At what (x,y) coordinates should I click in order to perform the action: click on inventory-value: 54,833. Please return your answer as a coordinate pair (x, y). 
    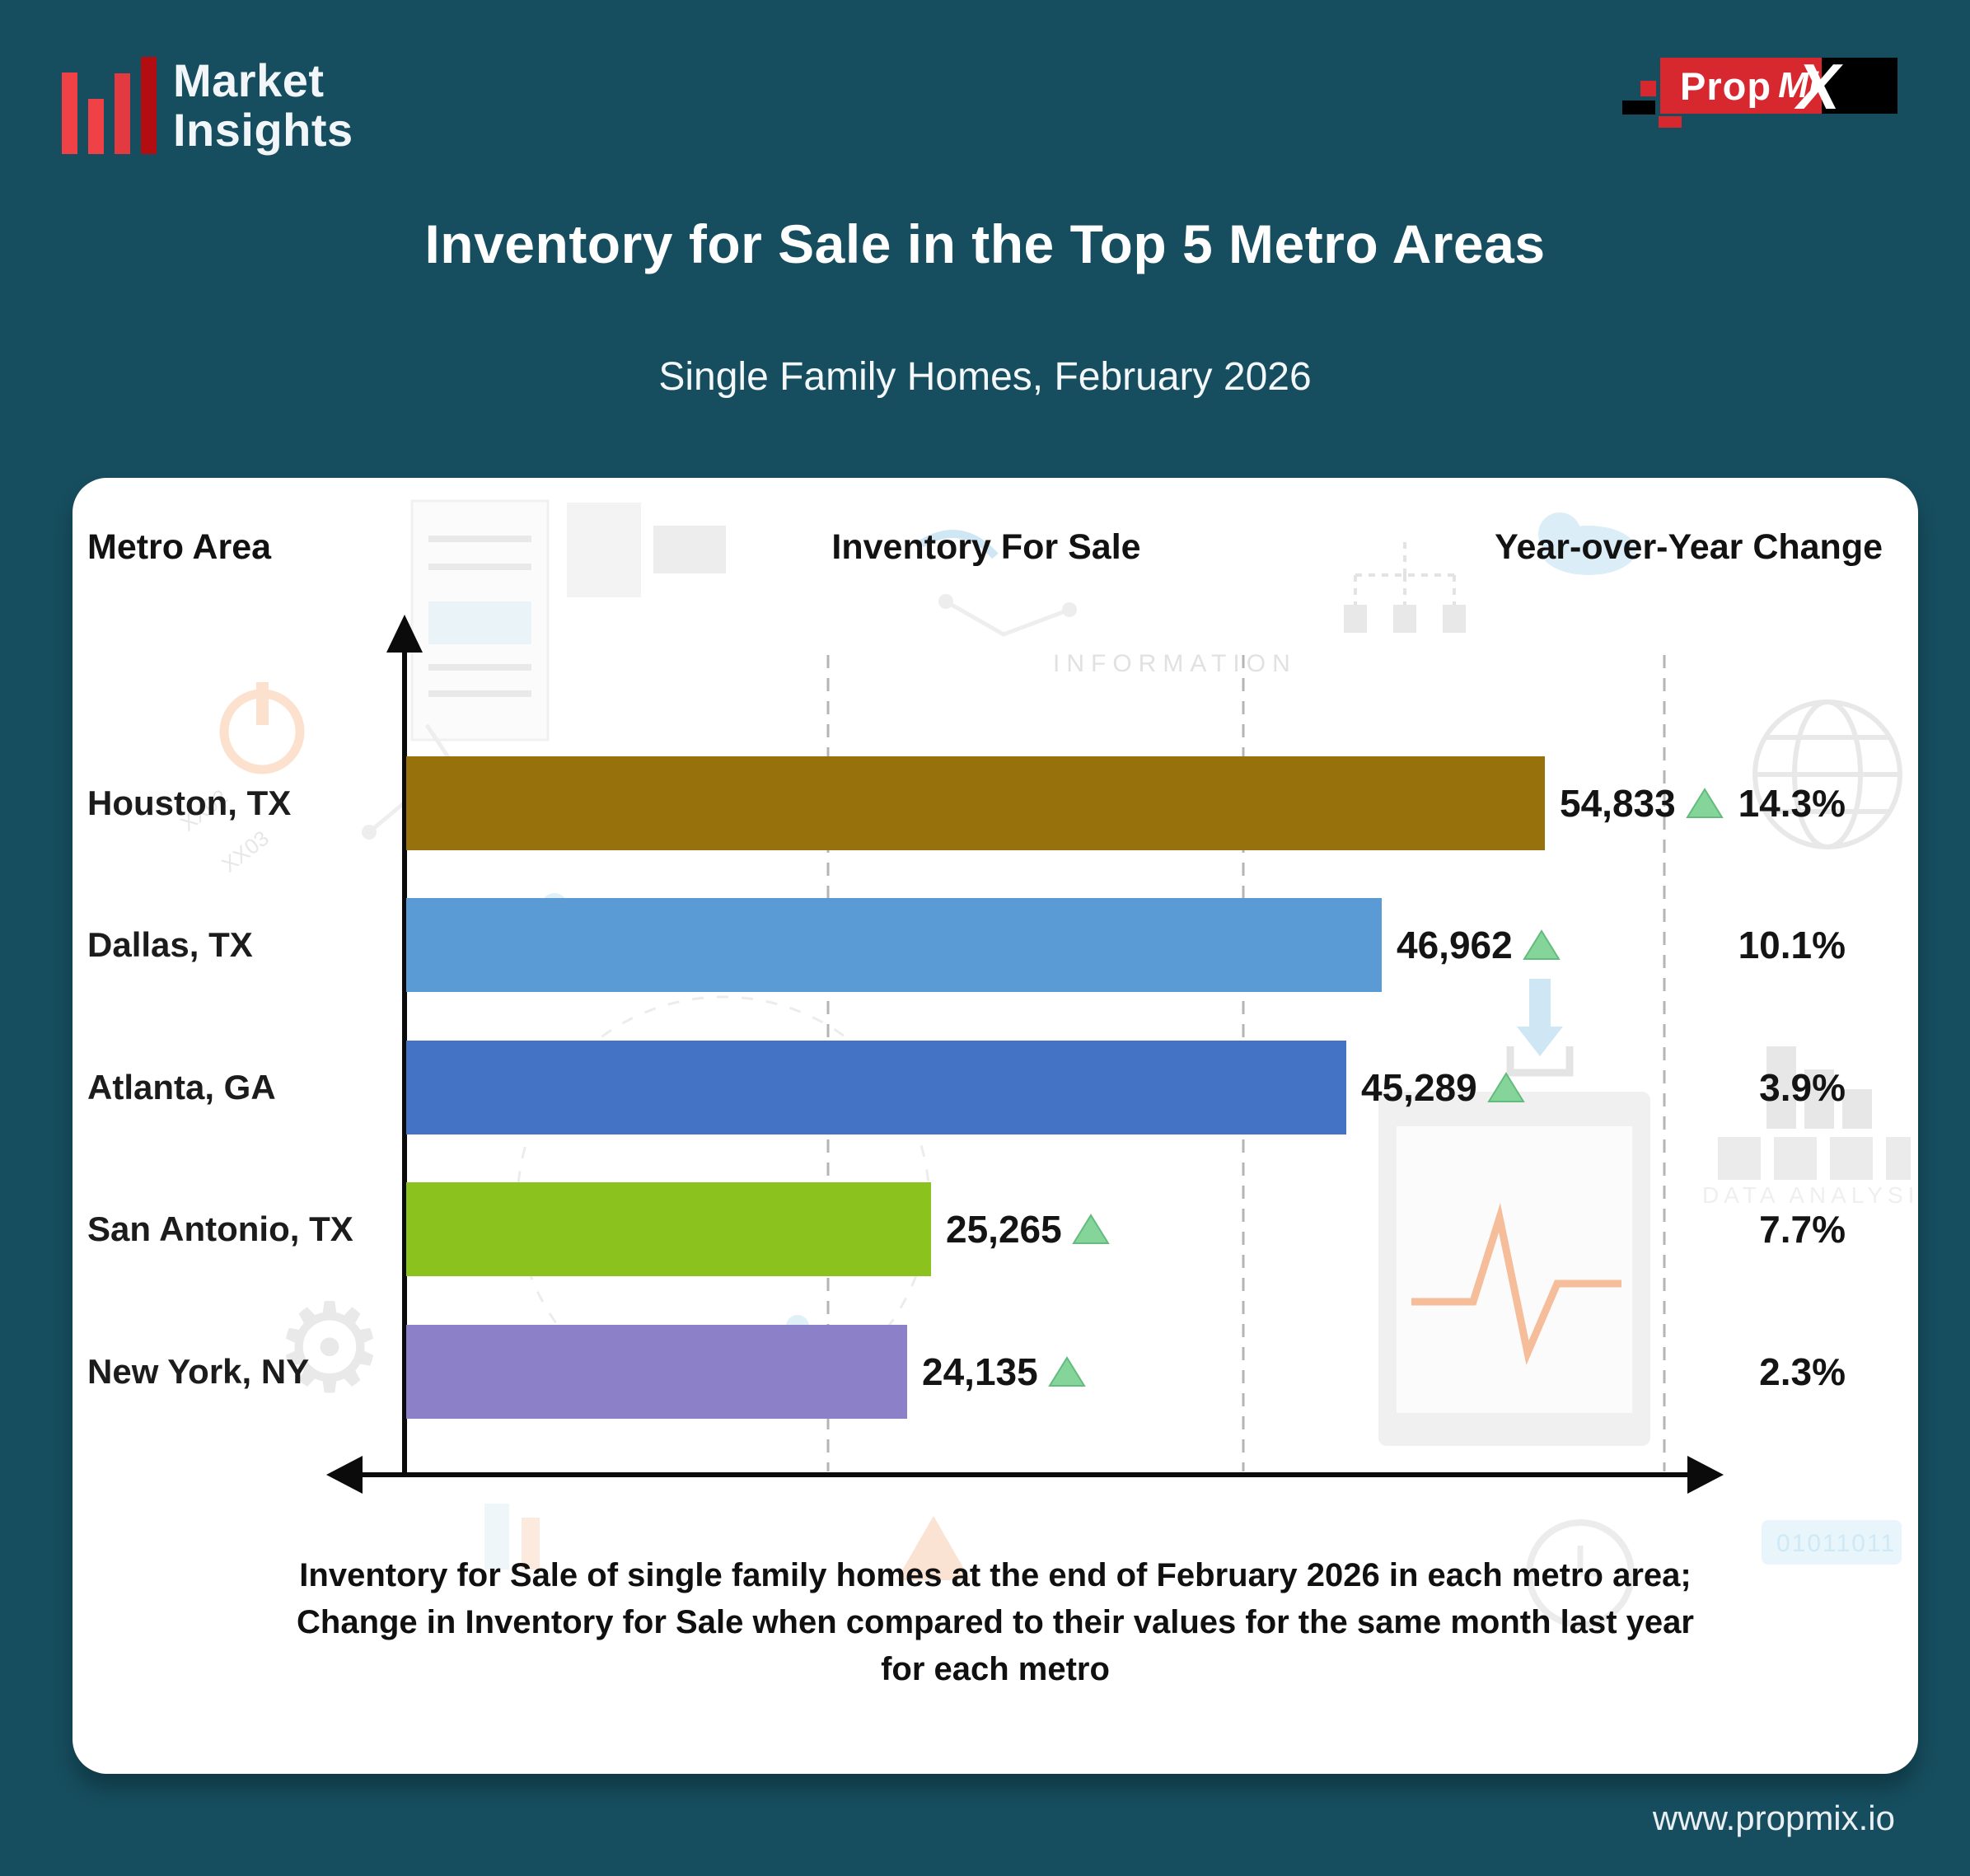
    Looking at the image, I should click on (1618, 803).